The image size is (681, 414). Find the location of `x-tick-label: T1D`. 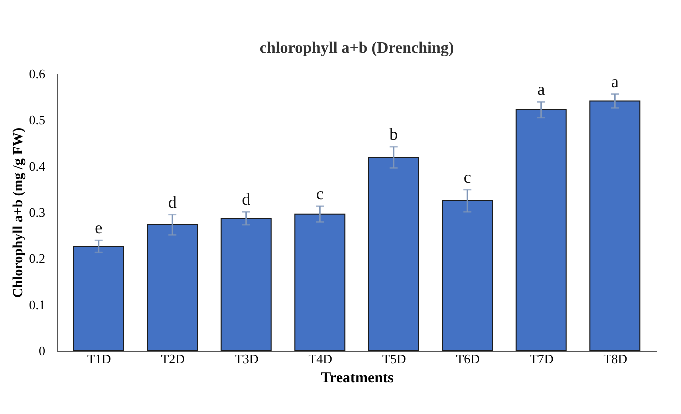

x-tick-label: T1D is located at coordinates (99, 359).